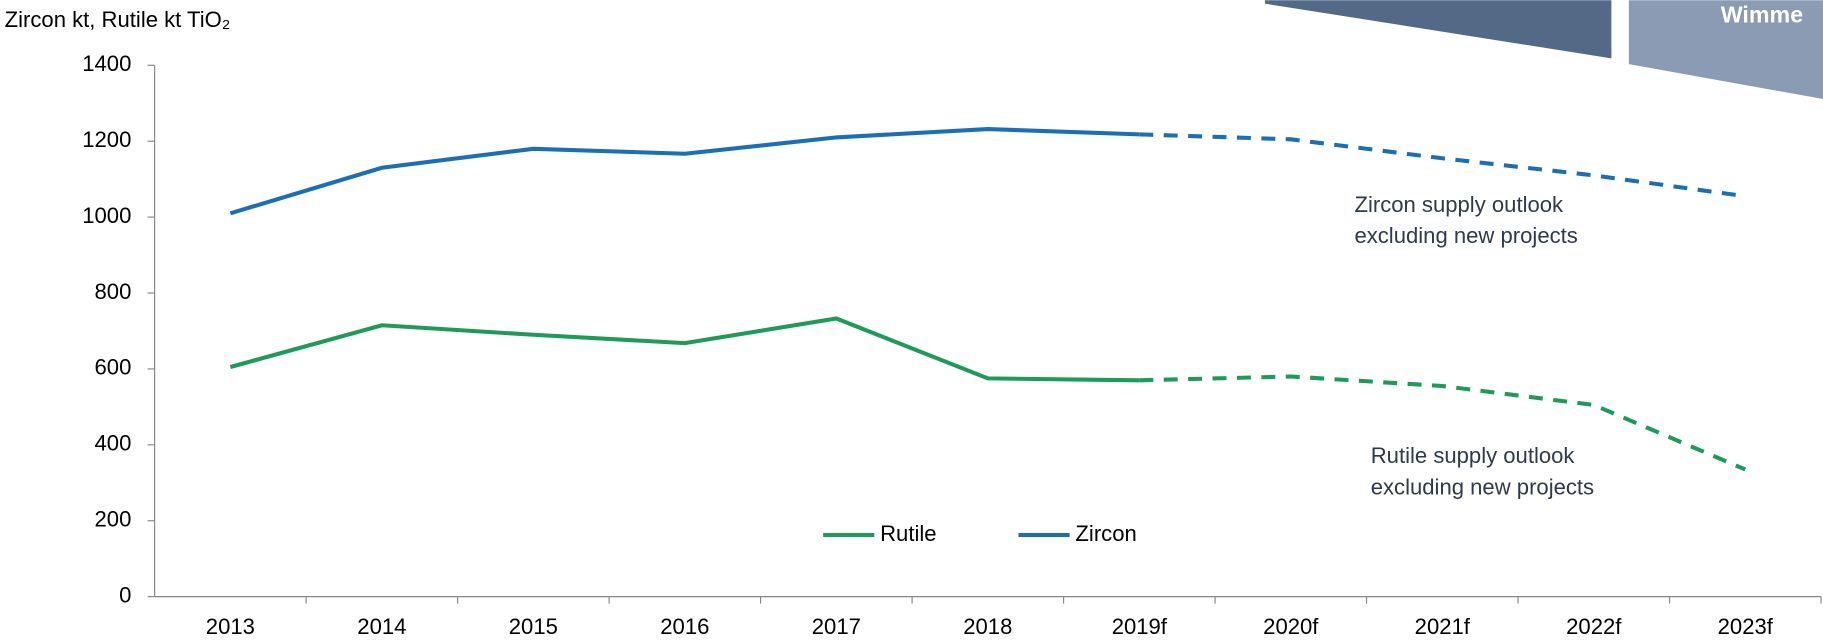 The height and width of the screenshot is (641, 1823). Describe the element at coordinates (106, 63) in the screenshot. I see `y-tick-label: 1400` at that location.